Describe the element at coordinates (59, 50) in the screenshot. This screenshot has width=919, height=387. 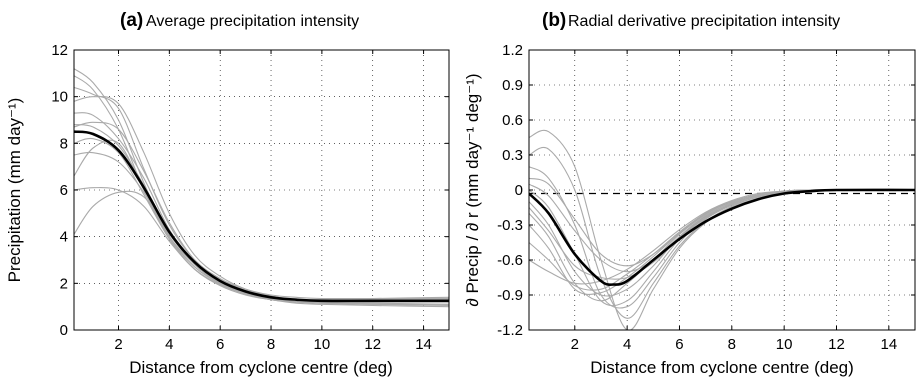
I see `y-tick-label: 12` at that location.